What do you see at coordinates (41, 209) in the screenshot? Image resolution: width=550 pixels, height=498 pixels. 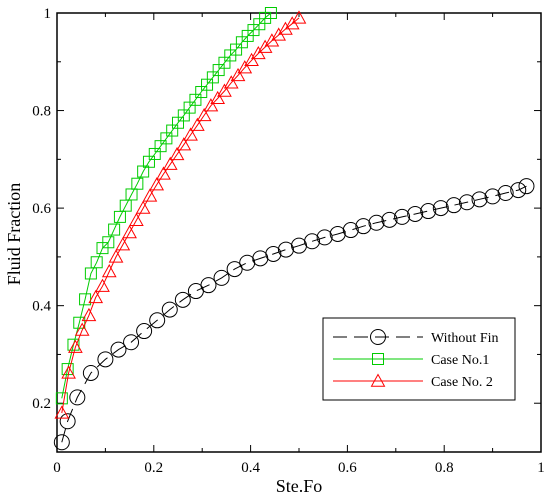 I see `y-tick-label: 0.6` at bounding box center [41, 209].